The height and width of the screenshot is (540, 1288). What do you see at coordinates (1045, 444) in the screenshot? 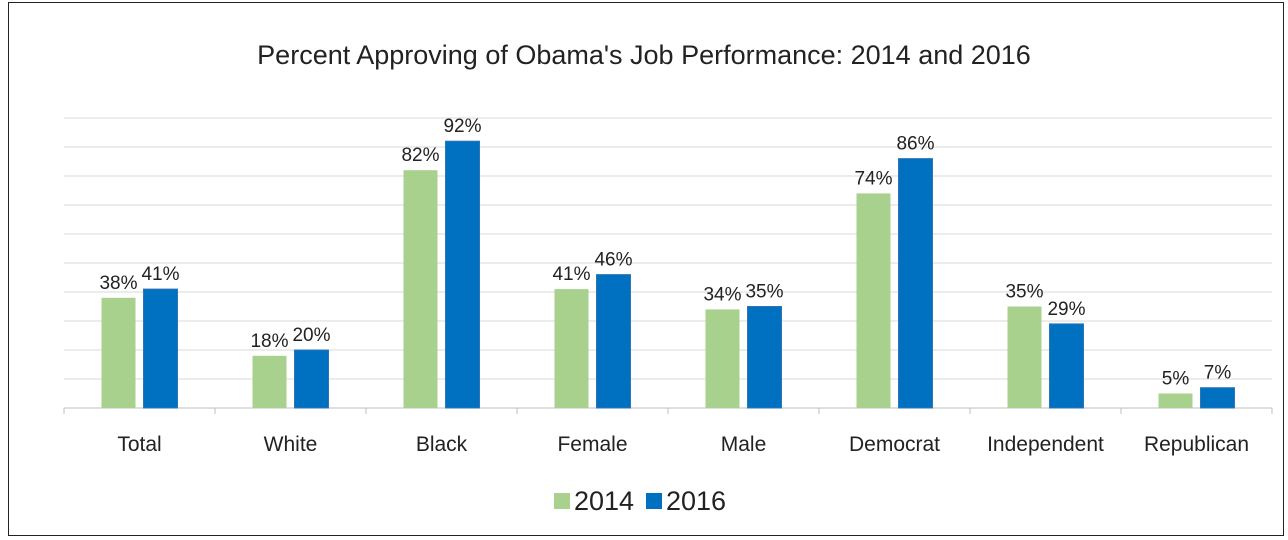
I see `x-tick-label: Independent` at bounding box center [1045, 444].